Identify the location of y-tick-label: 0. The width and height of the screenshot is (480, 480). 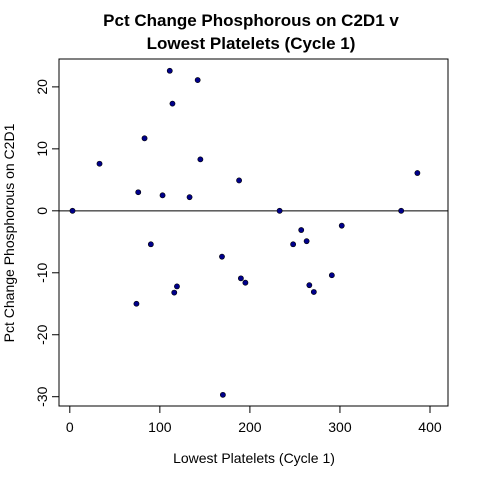
(42, 211).